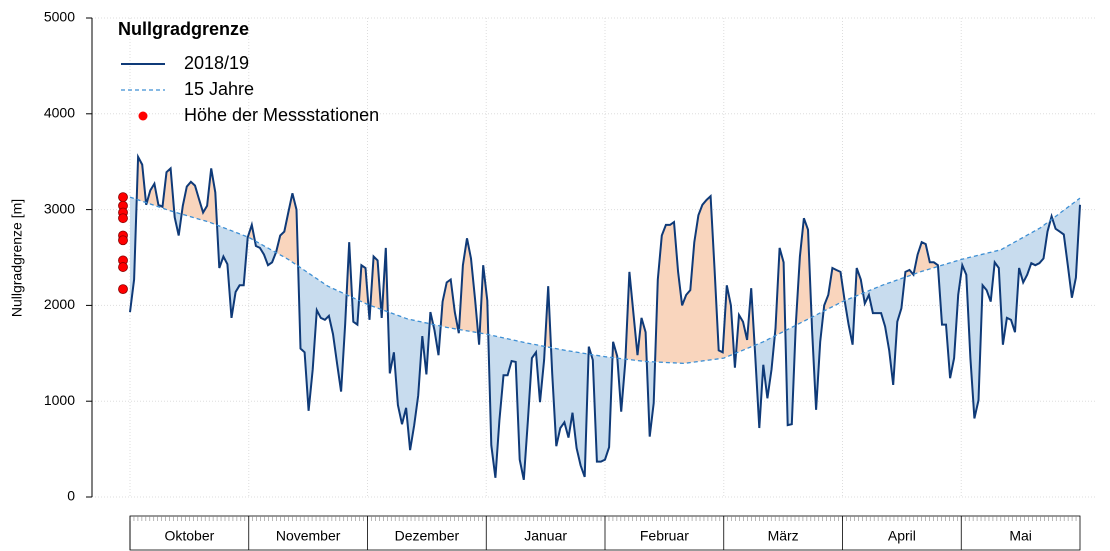  I want to click on y-tick-label: 2000, so click(59, 304).